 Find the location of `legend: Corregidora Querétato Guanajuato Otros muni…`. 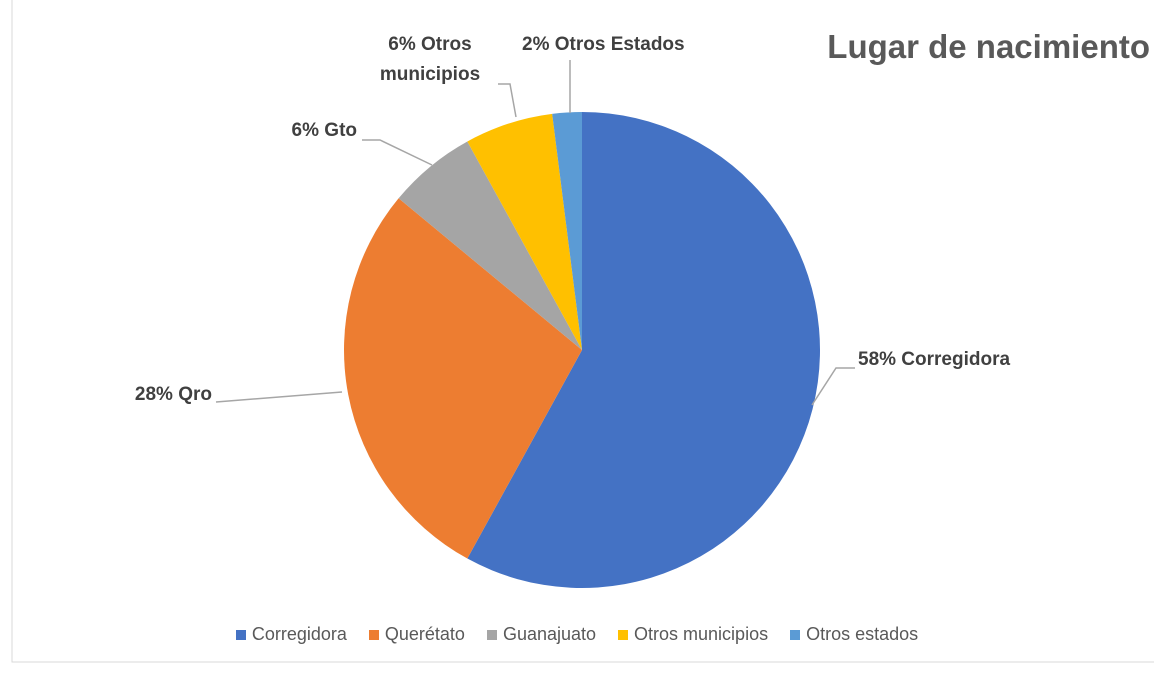

legend: Corregidora Querétato Guanajuato Otros muni… is located at coordinates (577, 634).